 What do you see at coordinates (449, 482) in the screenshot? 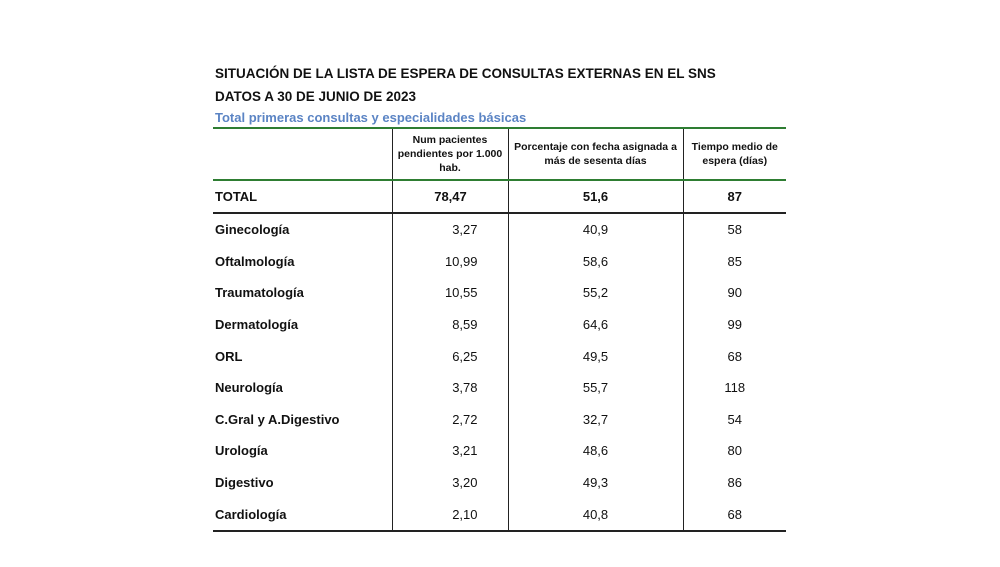
I see `pacientes-value: 3,20` at bounding box center [449, 482].